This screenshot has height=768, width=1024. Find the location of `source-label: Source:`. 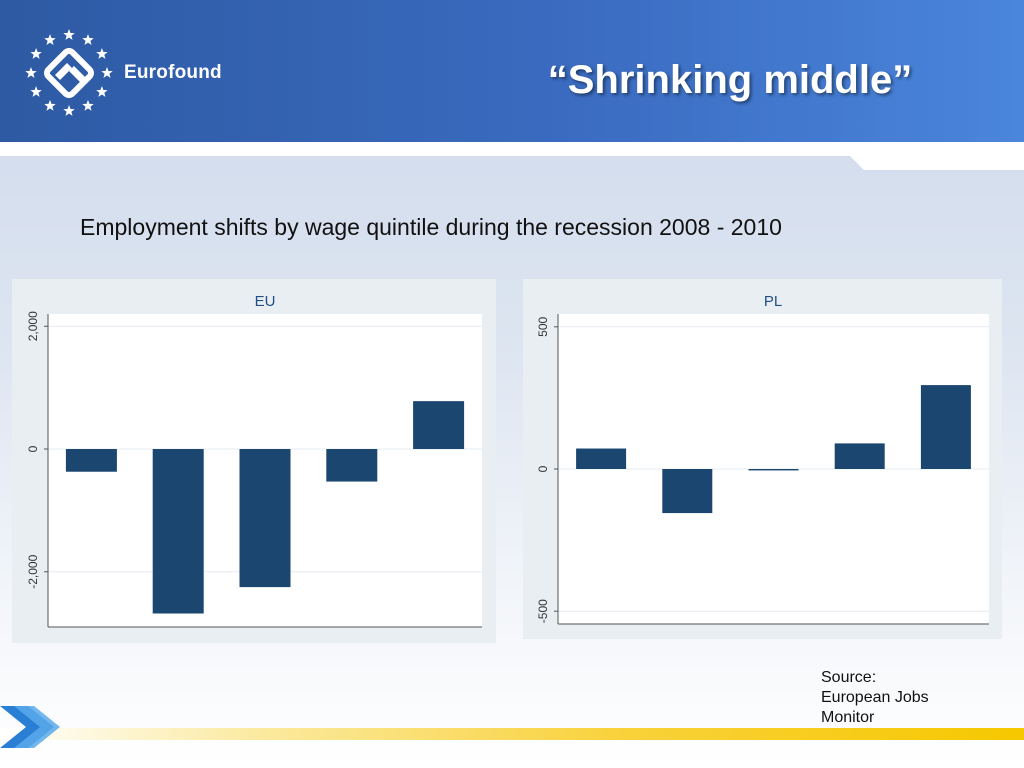

source-label: Source: is located at coordinates (849, 677).